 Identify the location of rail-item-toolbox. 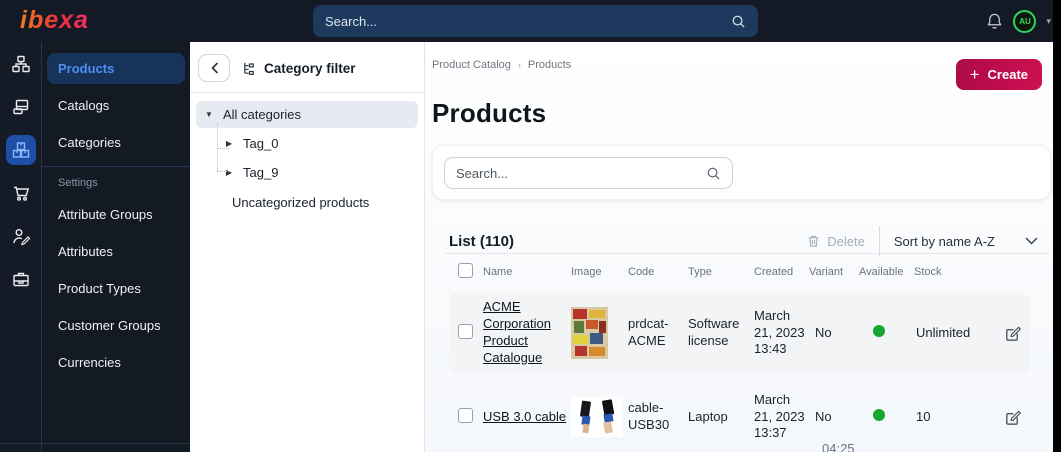
(21, 278).